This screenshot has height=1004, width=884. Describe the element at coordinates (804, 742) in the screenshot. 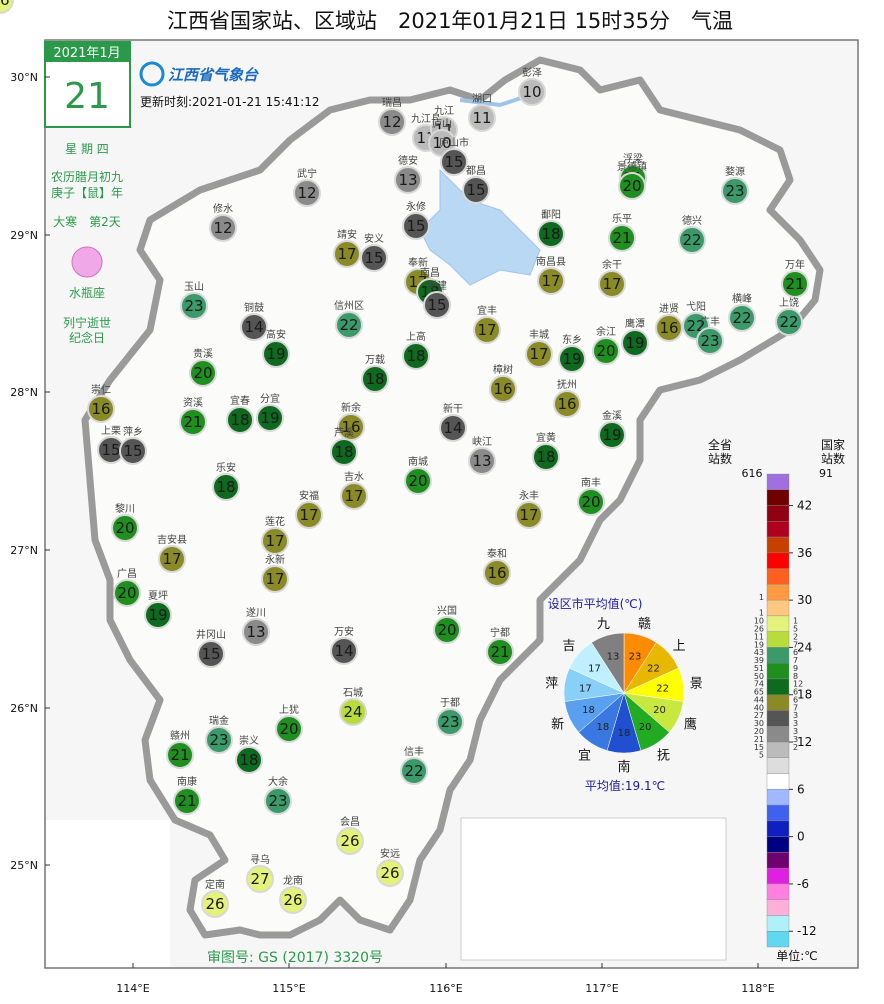

I see `colorbar-tick-label: 12` at that location.